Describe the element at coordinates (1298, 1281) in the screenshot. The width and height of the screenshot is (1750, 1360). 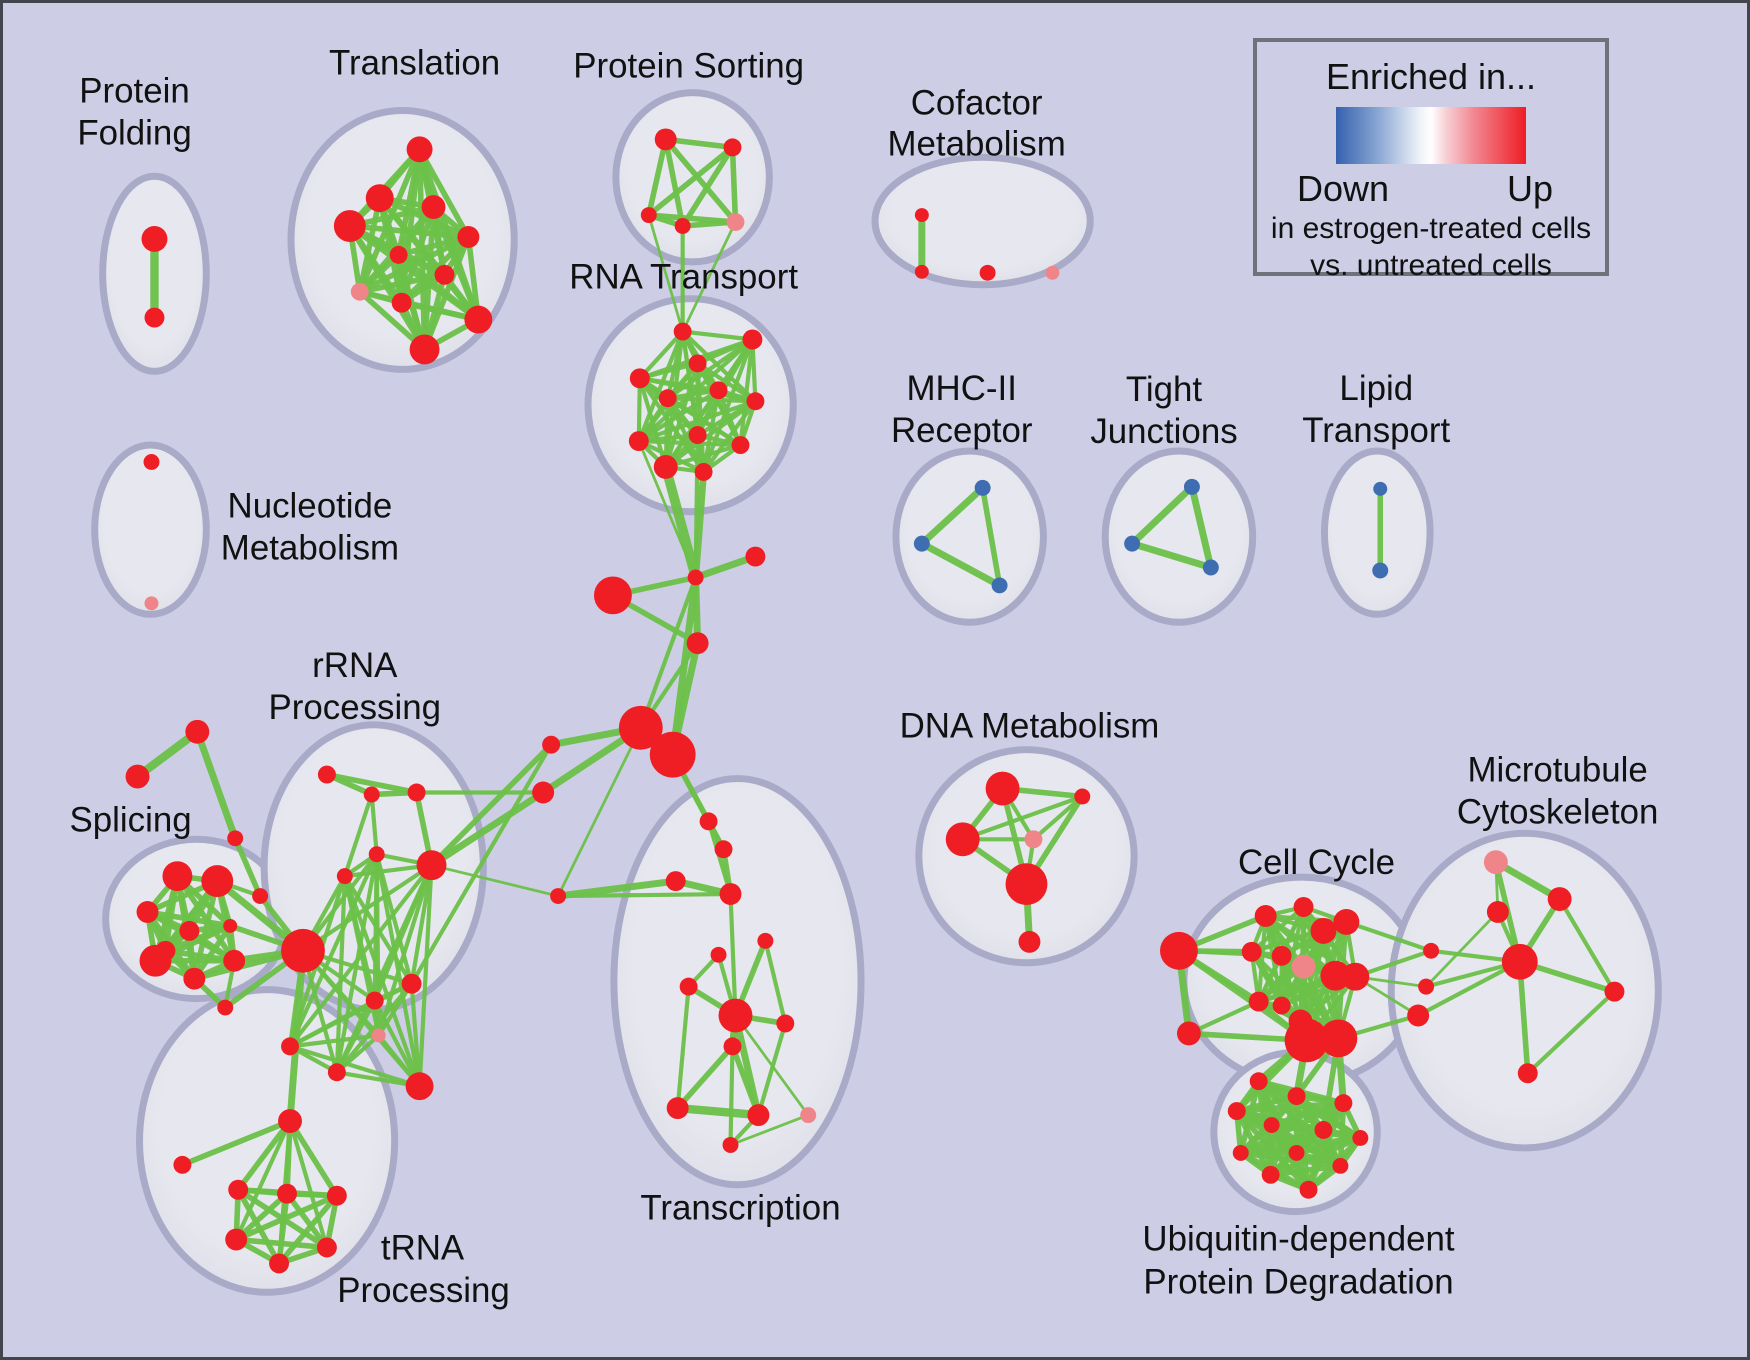
I see `cluster-label-ubiquitin-degradation: Protein Degradation` at that location.